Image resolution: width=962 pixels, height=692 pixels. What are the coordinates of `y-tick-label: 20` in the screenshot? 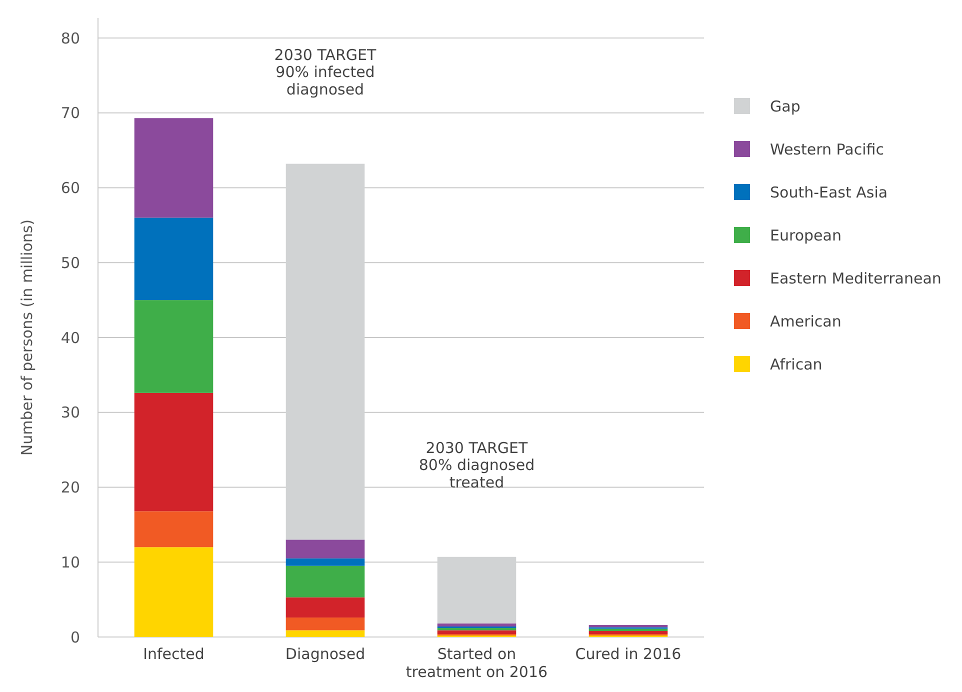 It's located at (70, 487).